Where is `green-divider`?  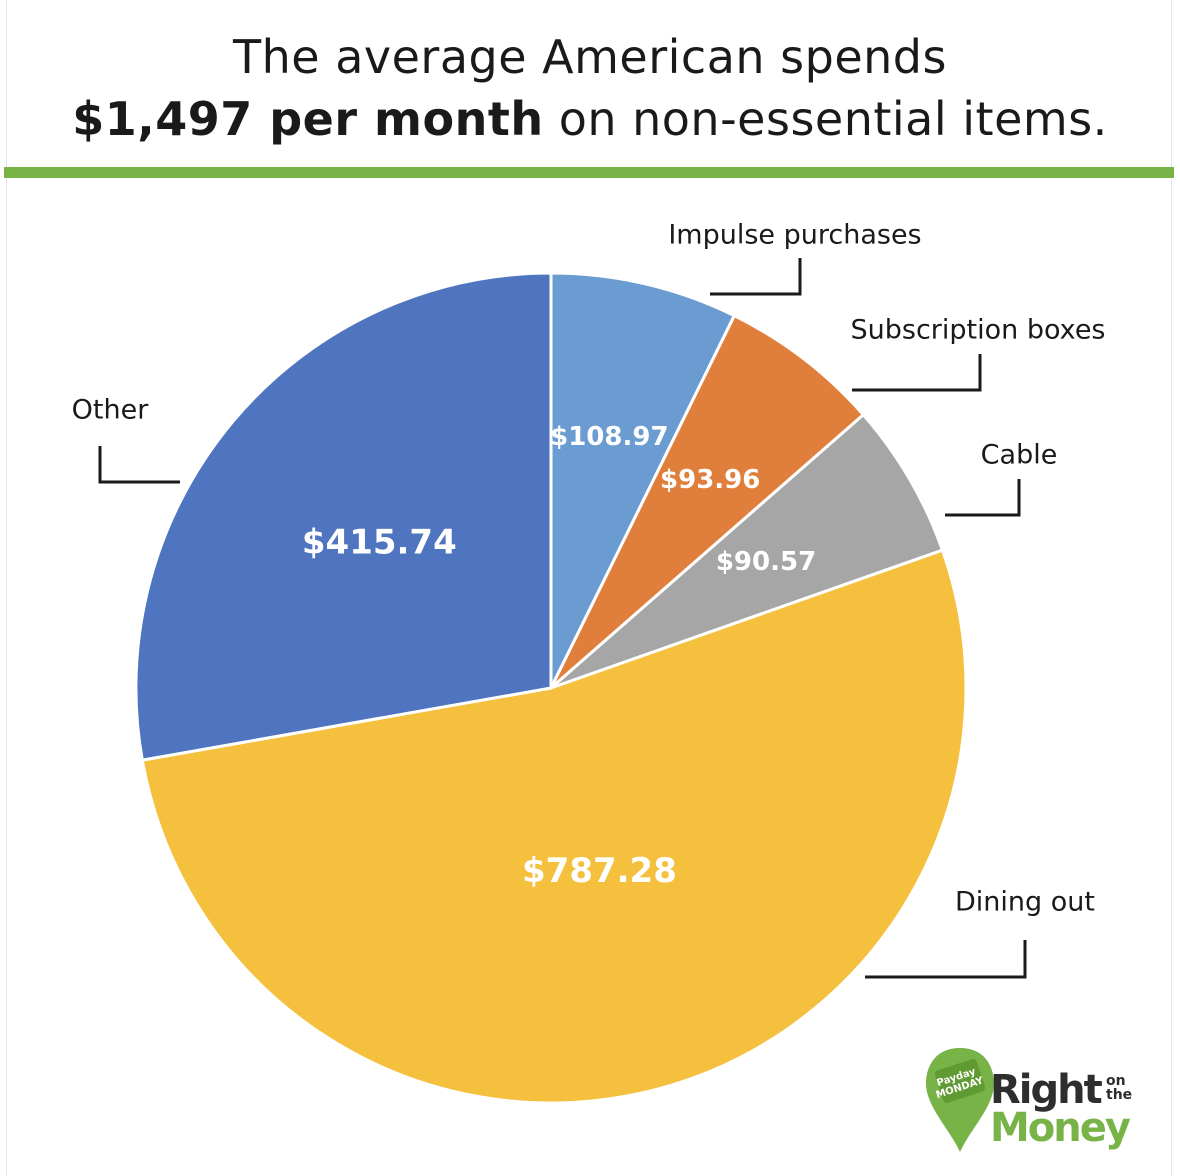 green-divider is located at coordinates (589, 172).